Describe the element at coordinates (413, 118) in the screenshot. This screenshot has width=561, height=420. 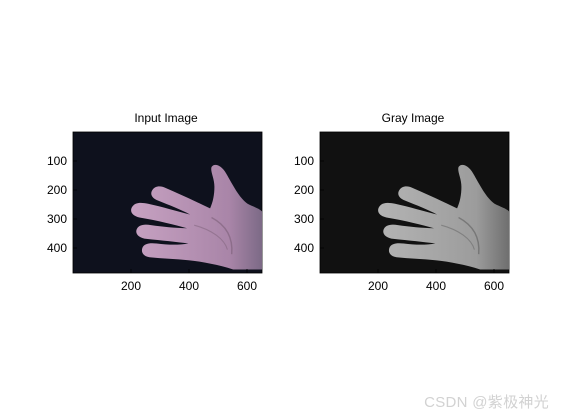
I see `panel-title: Gray Image` at that location.